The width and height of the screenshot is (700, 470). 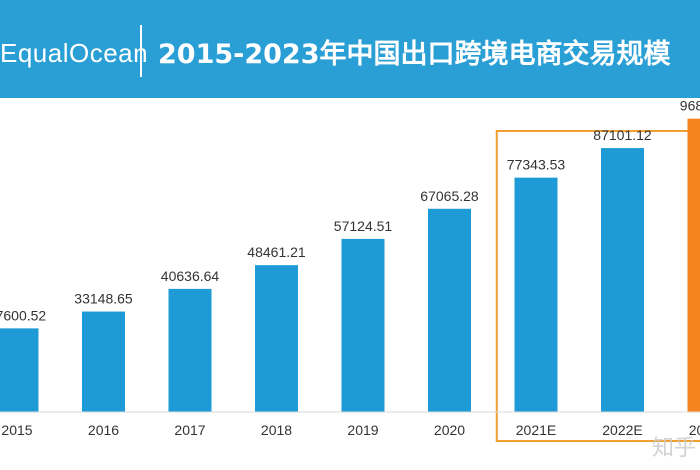 I want to click on category-label-2023E: 2023E, so click(x=694, y=430).